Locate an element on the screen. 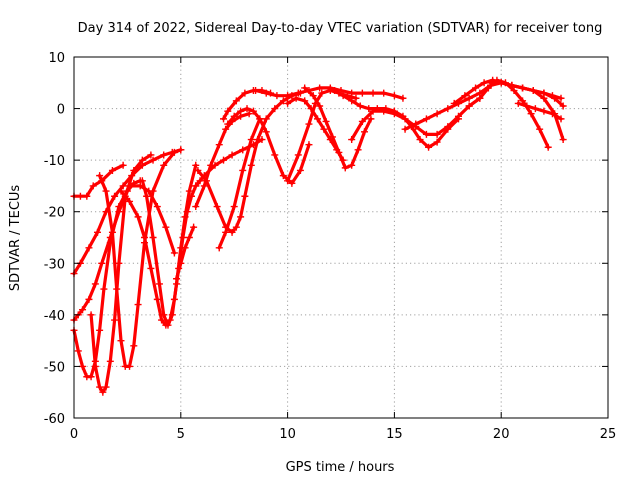 Image resolution: width=640 pixels, height=480 pixels. x-tick-label: 5 is located at coordinates (181, 434).